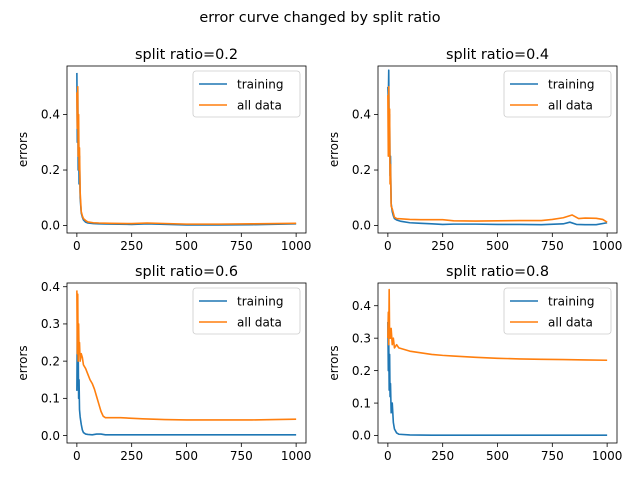 The height and width of the screenshot is (480, 640). What do you see at coordinates (497, 55) in the screenshot?
I see `subplot-title: split ratio=0.4` at bounding box center [497, 55].